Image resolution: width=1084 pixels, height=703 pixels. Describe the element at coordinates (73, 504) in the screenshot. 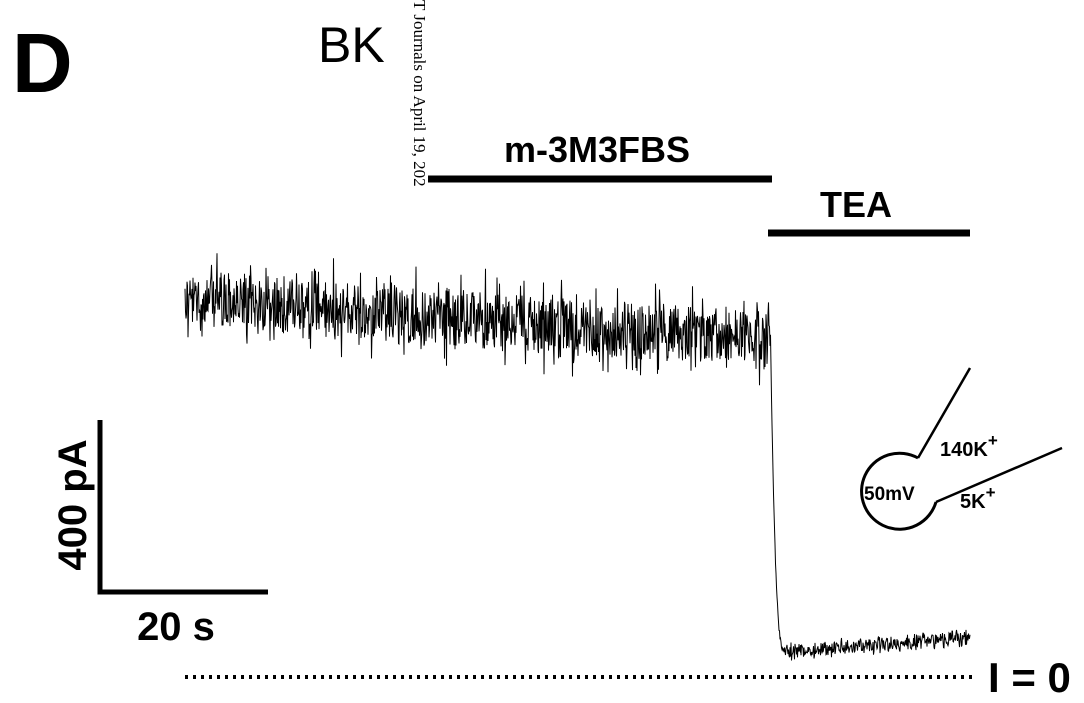

I see `scale-current: 400 pA` at that location.